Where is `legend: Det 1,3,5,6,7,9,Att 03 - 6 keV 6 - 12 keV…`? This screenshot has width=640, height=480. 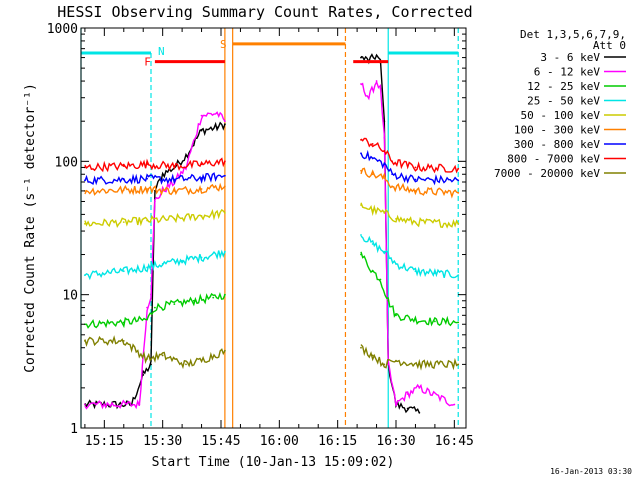 legend: Det 1,3,5,6,7,9,Att 03 - 6 keV 6 - 12 keV… is located at coordinates (560, 104).